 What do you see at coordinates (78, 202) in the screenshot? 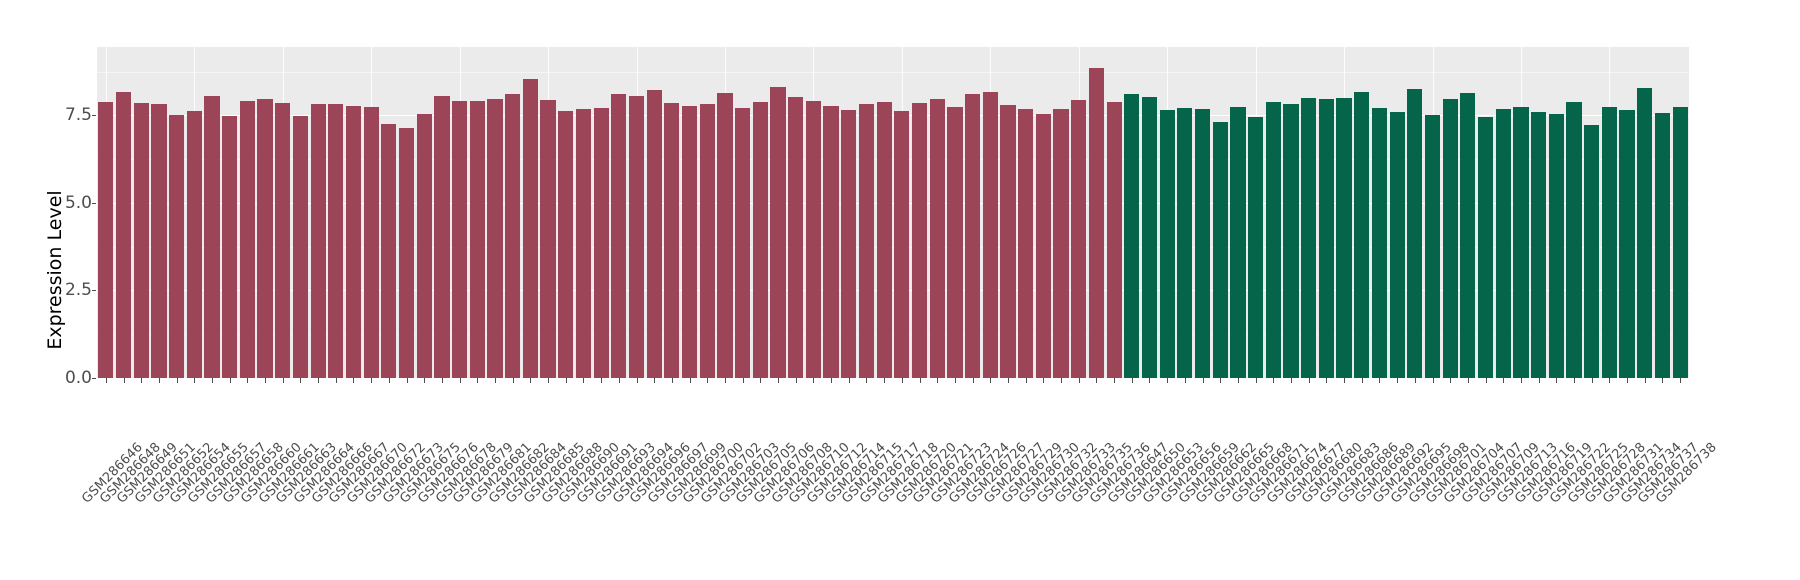
I see `y-tick-label: 5.0` at bounding box center [78, 202].